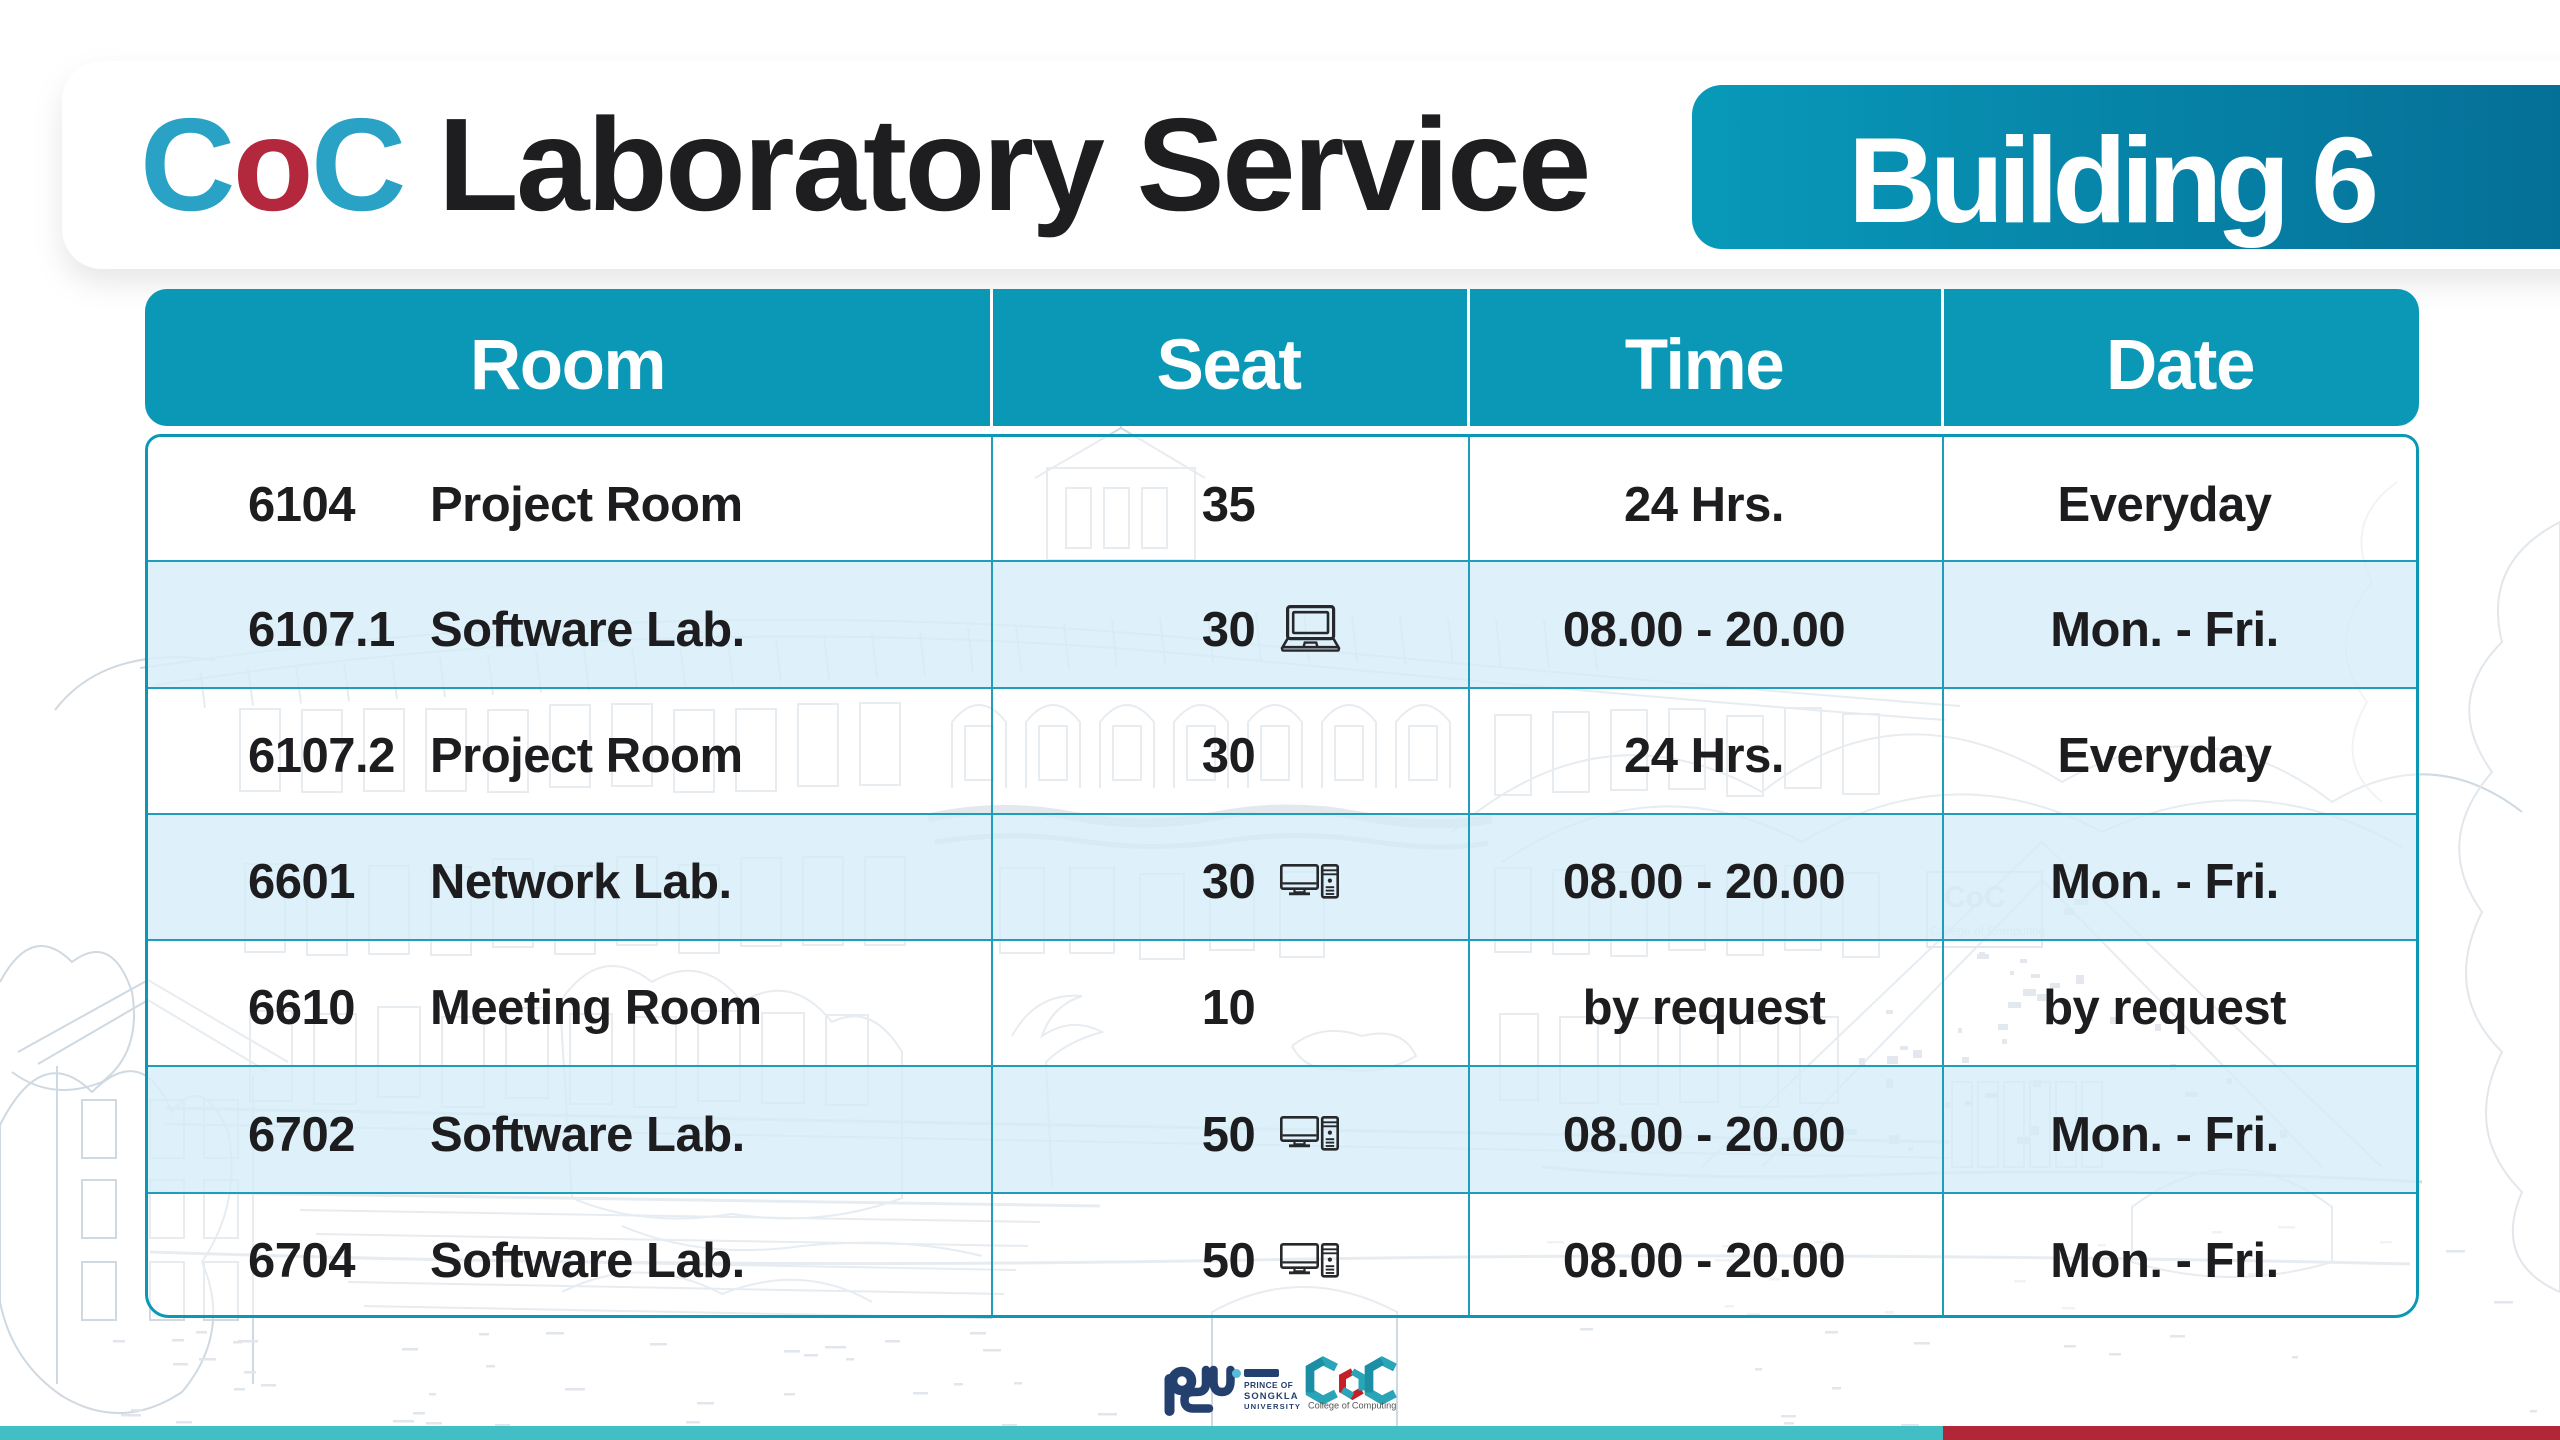 The image size is (2560, 1440). Describe the element at coordinates (1271, 1395) in the screenshot. I see `svg-text: SONGKLA` at that location.